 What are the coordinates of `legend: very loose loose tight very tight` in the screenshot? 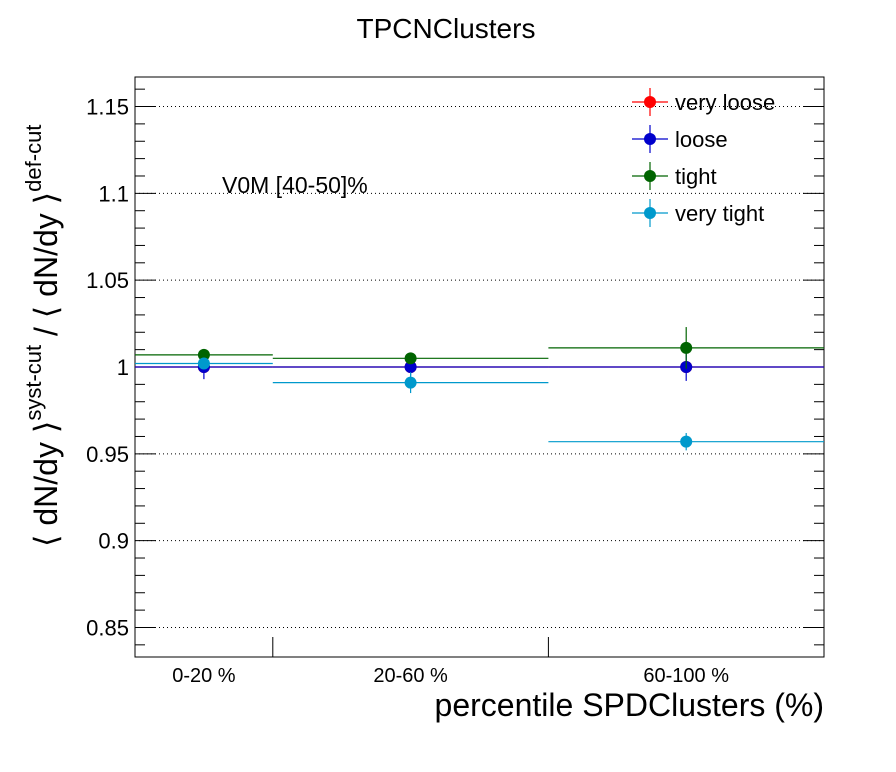 It's located at (703, 157).